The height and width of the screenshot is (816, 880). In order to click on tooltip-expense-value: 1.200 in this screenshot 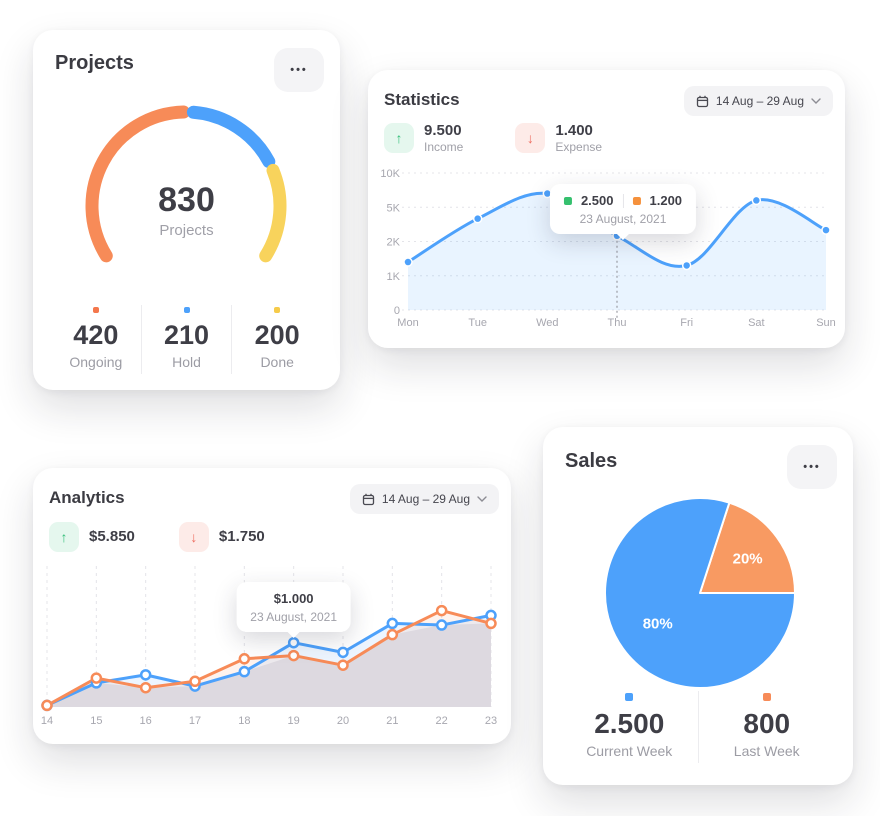, I will do `click(666, 200)`.